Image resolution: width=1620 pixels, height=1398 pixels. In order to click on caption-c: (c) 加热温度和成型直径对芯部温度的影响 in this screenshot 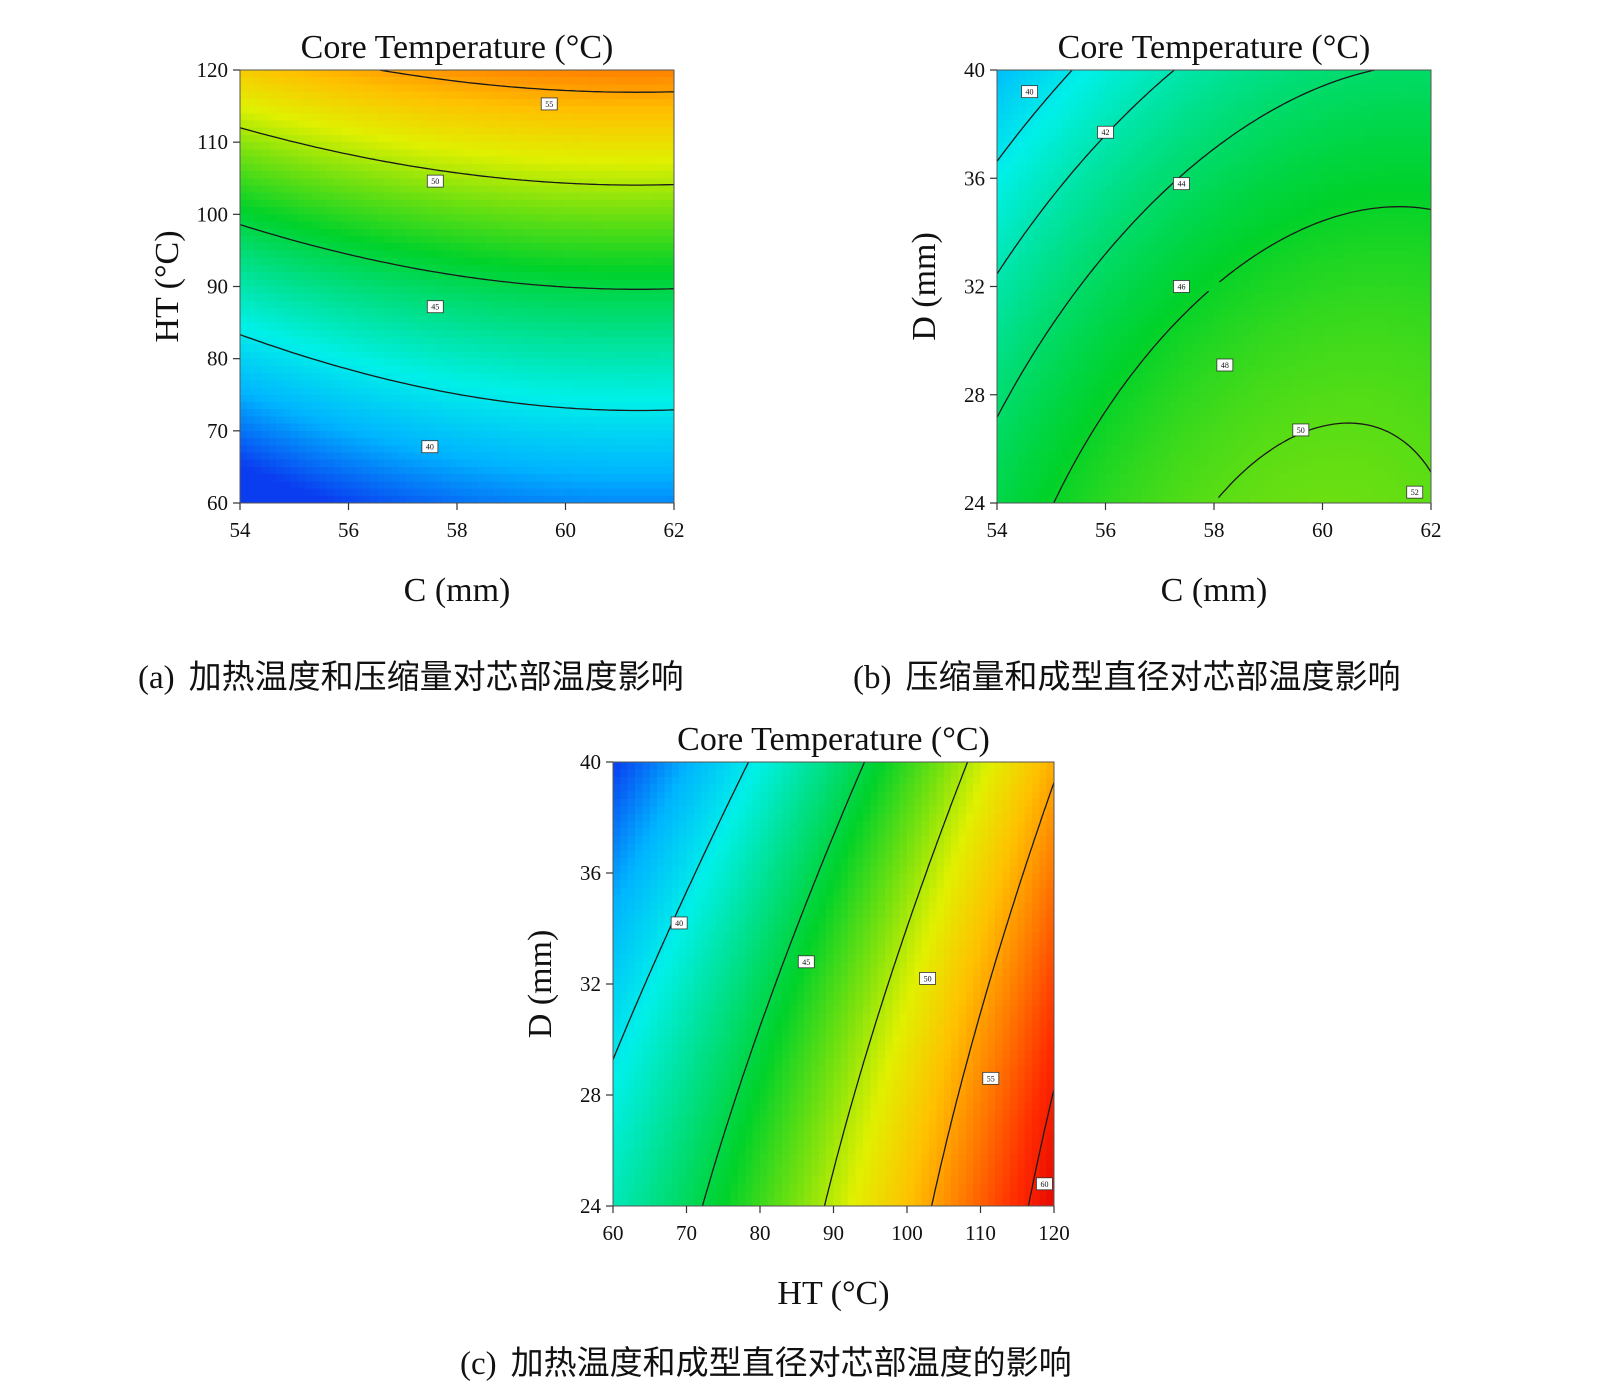, I will do `click(766, 1360)`.